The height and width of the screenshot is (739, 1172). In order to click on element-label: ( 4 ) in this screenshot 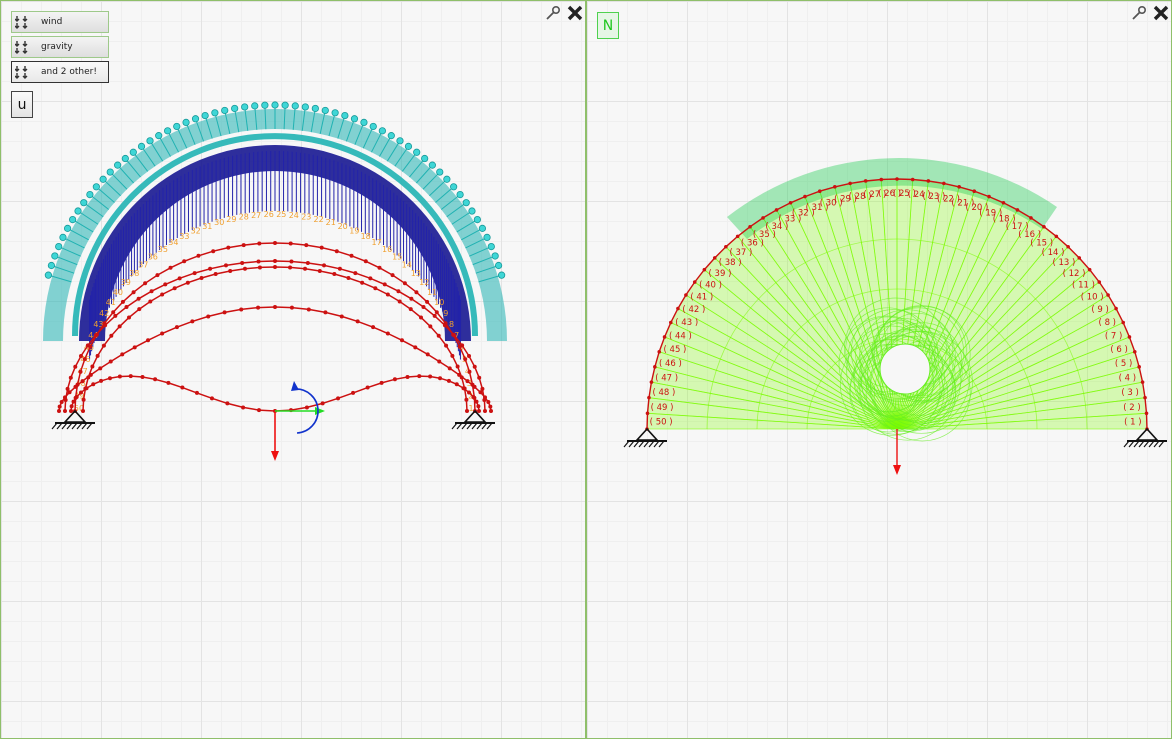, I will do `click(1127, 379)`.